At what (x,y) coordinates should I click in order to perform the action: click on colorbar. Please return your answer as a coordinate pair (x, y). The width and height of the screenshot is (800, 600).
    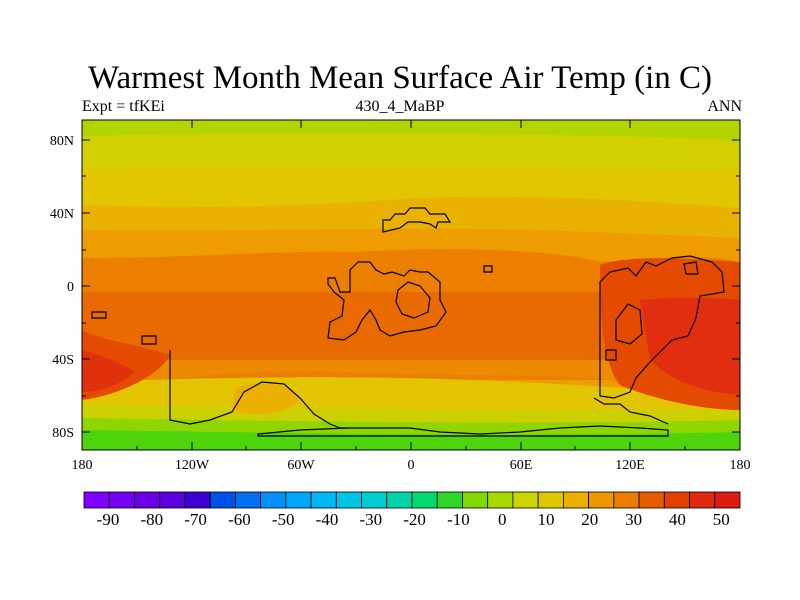
    Looking at the image, I should click on (412, 500).